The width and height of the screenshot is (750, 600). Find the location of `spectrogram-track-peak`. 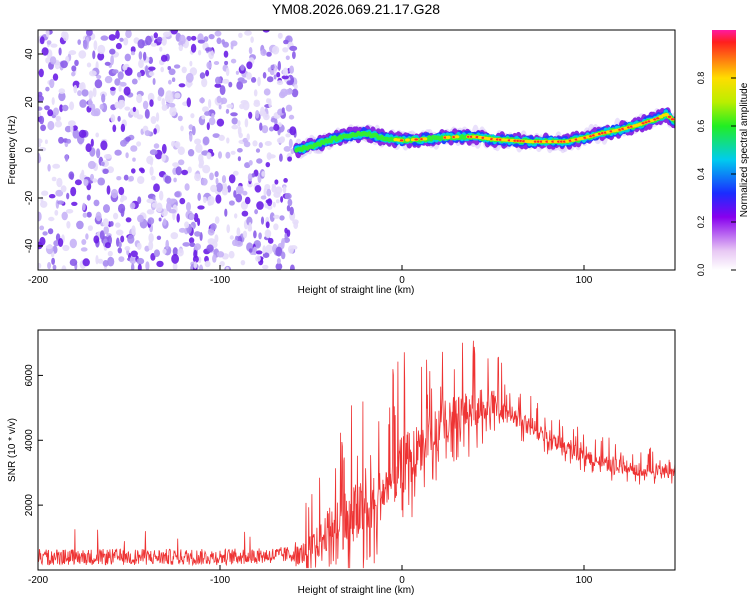

spectrogram-track-peak is located at coordinates (669, 116).